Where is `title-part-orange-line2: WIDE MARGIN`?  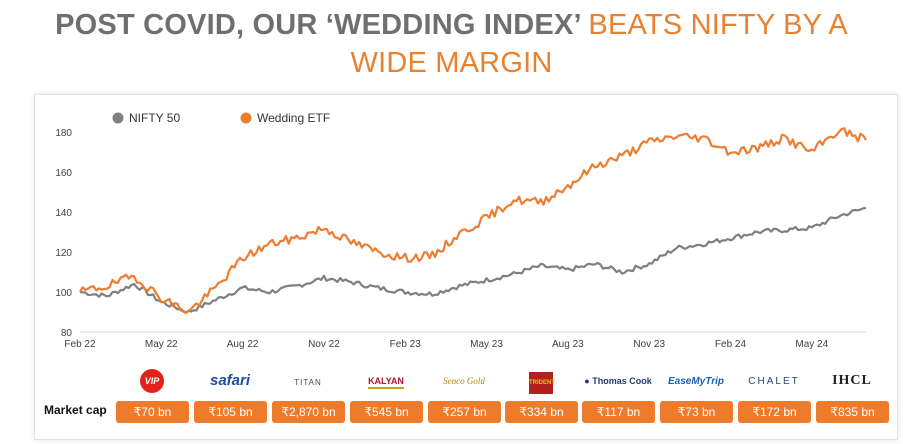
title-part-orange-line2: WIDE MARGIN is located at coordinates (451, 63).